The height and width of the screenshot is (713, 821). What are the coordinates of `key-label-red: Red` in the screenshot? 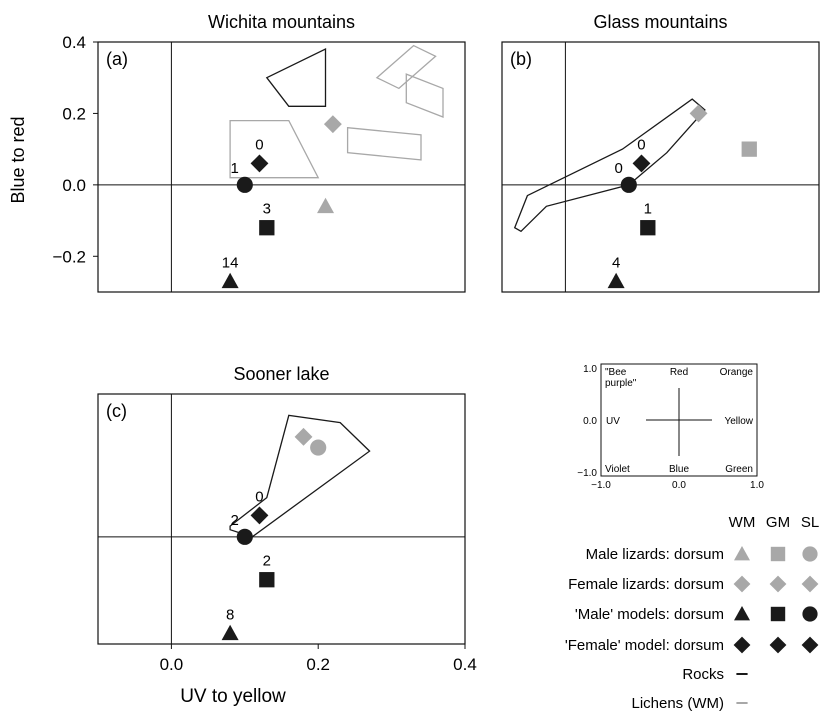 It's located at (679, 372).